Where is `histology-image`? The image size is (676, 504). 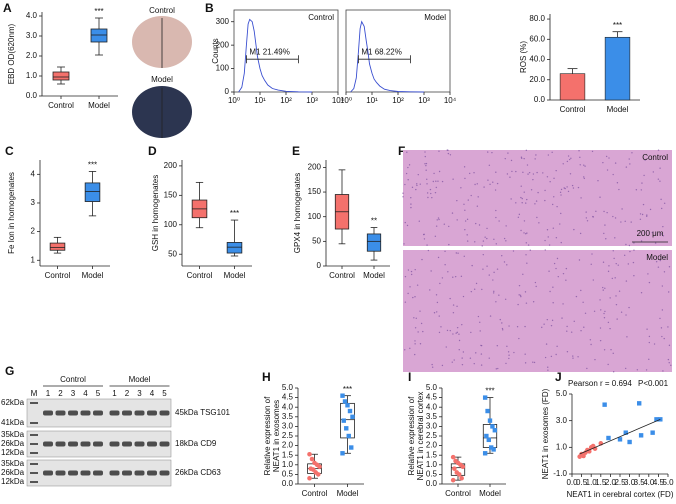 histology-image is located at coordinates (537, 198).